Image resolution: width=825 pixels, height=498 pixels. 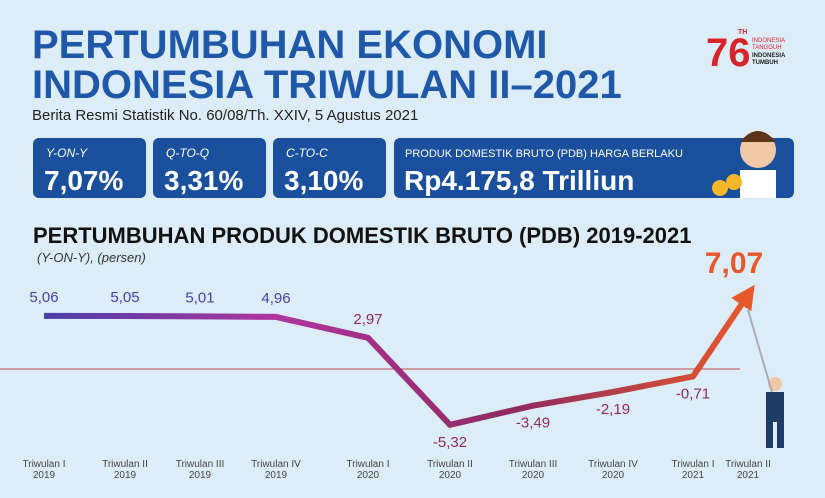 What do you see at coordinates (758, 184) in the screenshot?
I see `person-body` at bounding box center [758, 184].